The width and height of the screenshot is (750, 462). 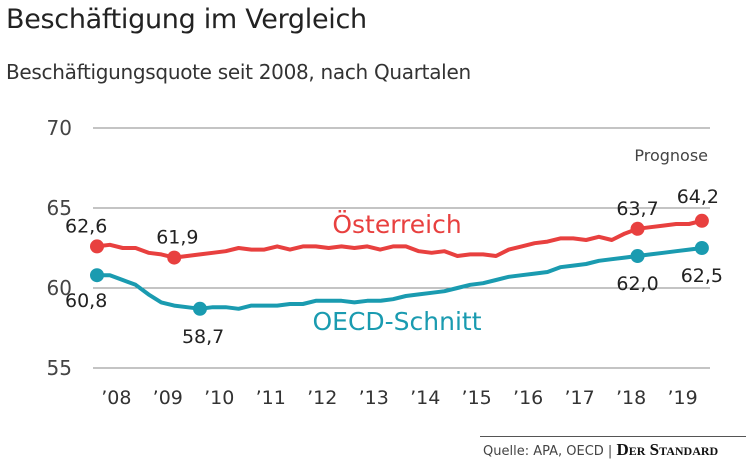 What do you see at coordinates (671, 155) in the screenshot?
I see `prognose-annotation: Prognose` at bounding box center [671, 155].